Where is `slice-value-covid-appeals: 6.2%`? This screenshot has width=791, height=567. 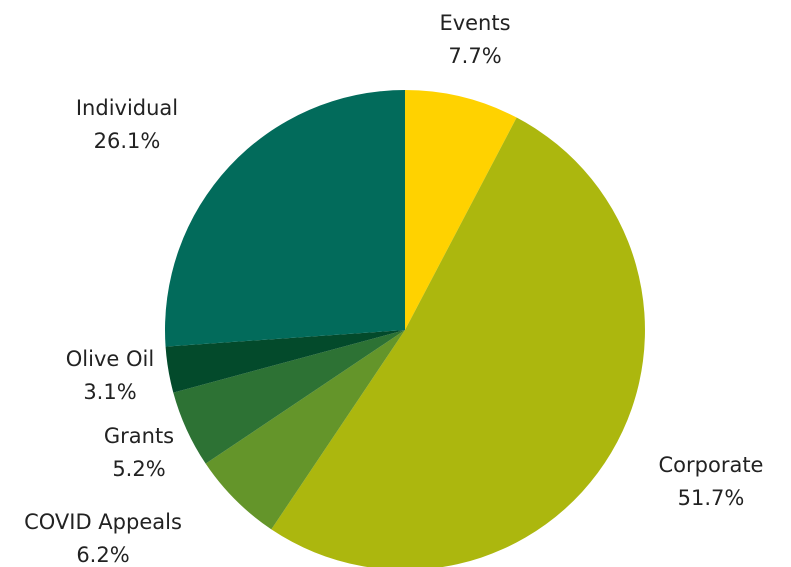
slice-value-covid-appeals: 6.2% is located at coordinates (102, 555).